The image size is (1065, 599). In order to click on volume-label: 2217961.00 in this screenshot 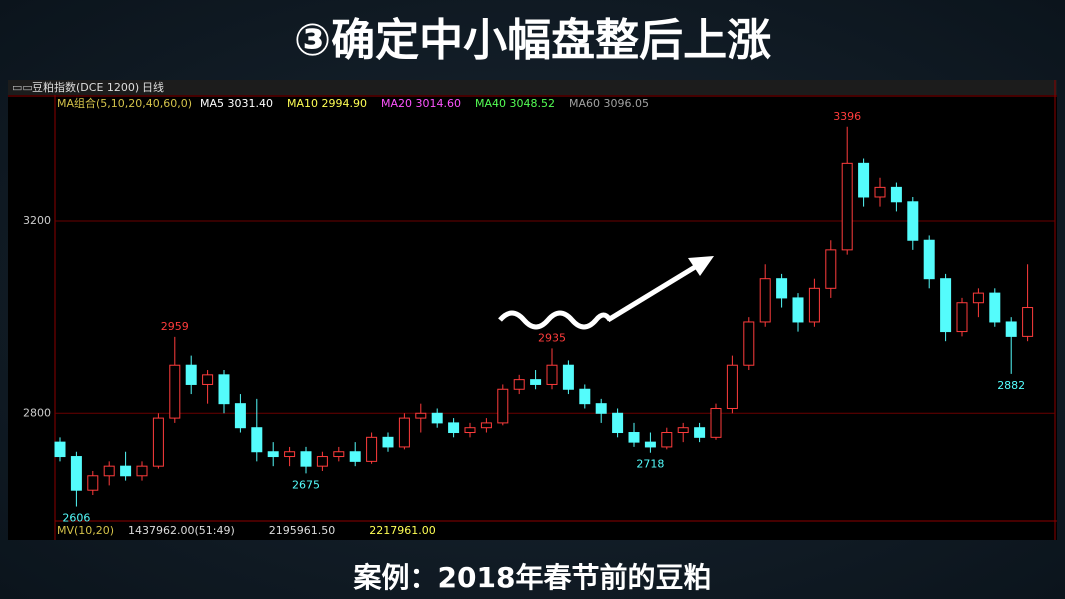, I will do `click(402, 530)`.